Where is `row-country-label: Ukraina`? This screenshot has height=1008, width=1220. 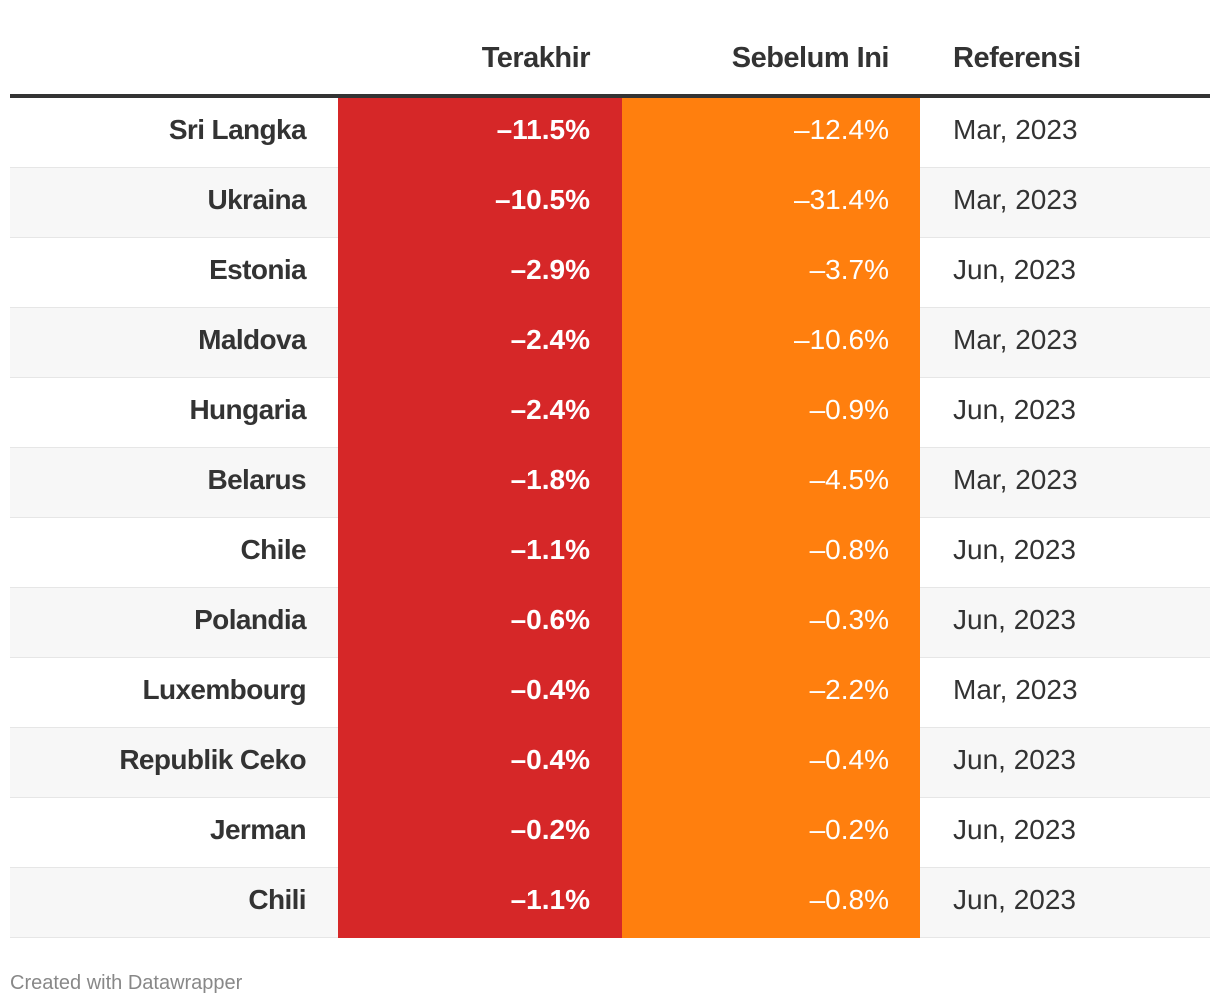 row-country-label: Ukraina is located at coordinates (256, 199).